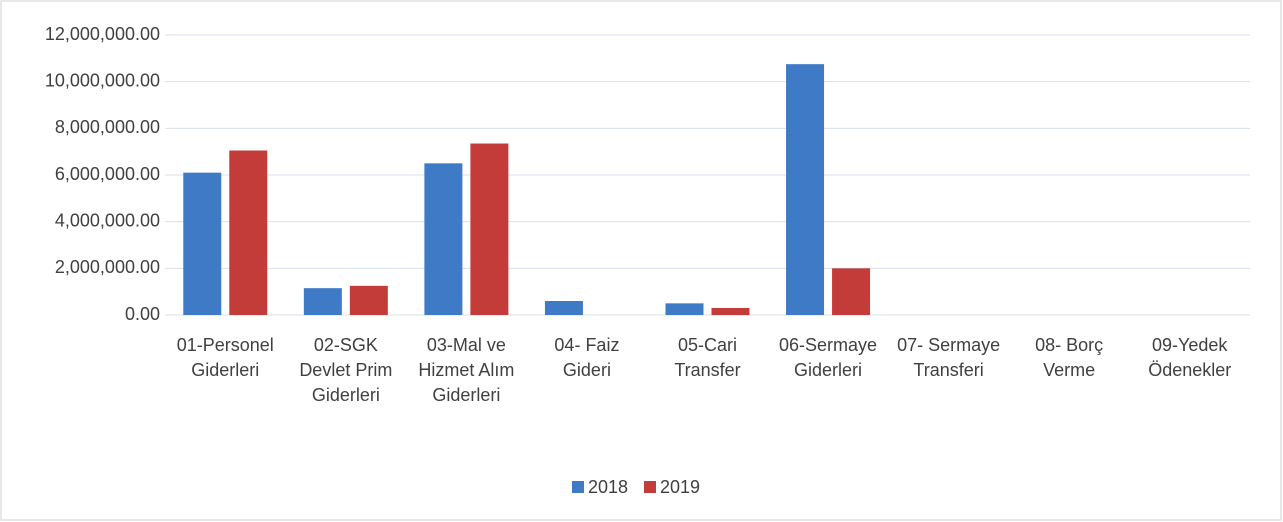  What do you see at coordinates (107, 174) in the screenshot?
I see `y-tick-label: 6,000,000.00` at bounding box center [107, 174].